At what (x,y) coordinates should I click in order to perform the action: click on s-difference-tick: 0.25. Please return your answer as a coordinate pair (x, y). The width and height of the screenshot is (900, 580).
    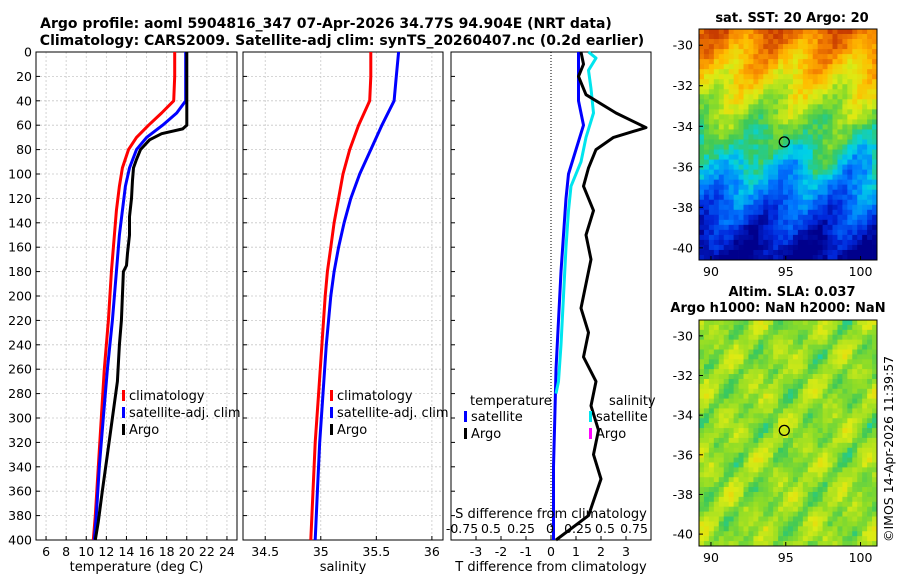
    Looking at the image, I should click on (578, 528).